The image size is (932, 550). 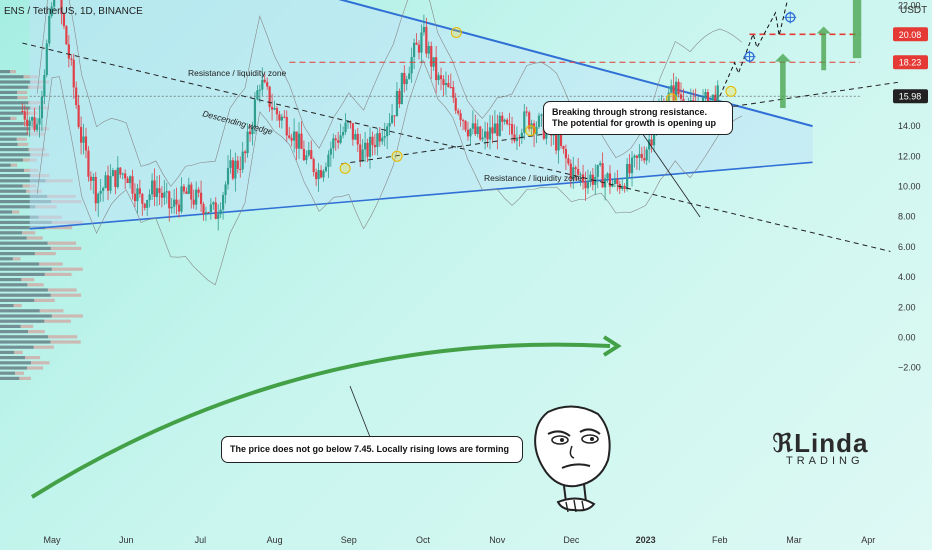 What do you see at coordinates (868, 540) in the screenshot?
I see `x-tick-label: Apr` at bounding box center [868, 540].